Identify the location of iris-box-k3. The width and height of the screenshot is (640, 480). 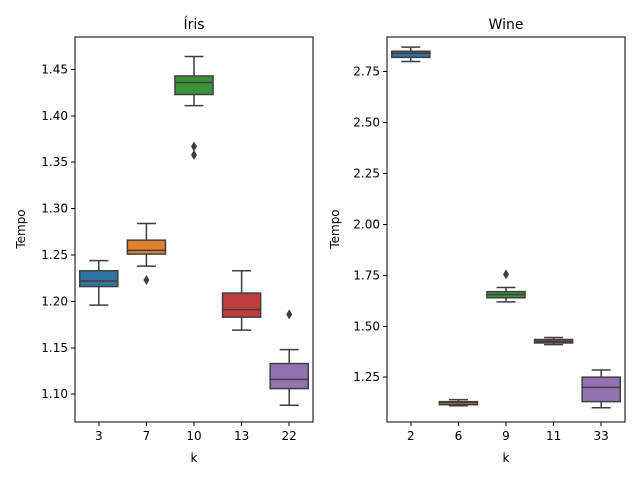
(99, 282).